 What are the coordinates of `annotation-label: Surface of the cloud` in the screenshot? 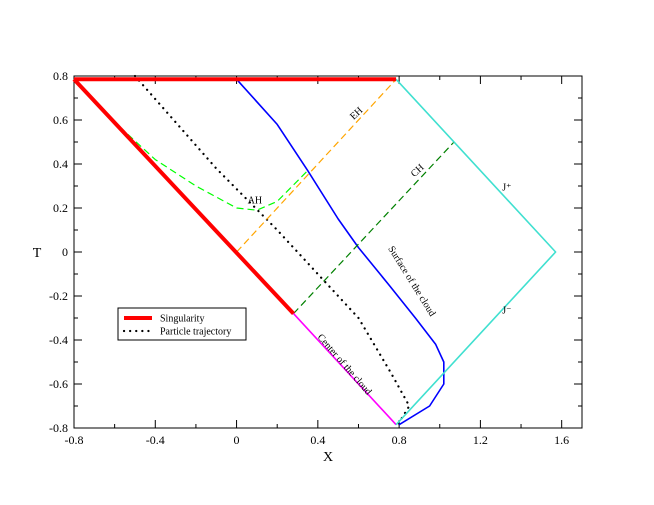 It's located at (411, 281).